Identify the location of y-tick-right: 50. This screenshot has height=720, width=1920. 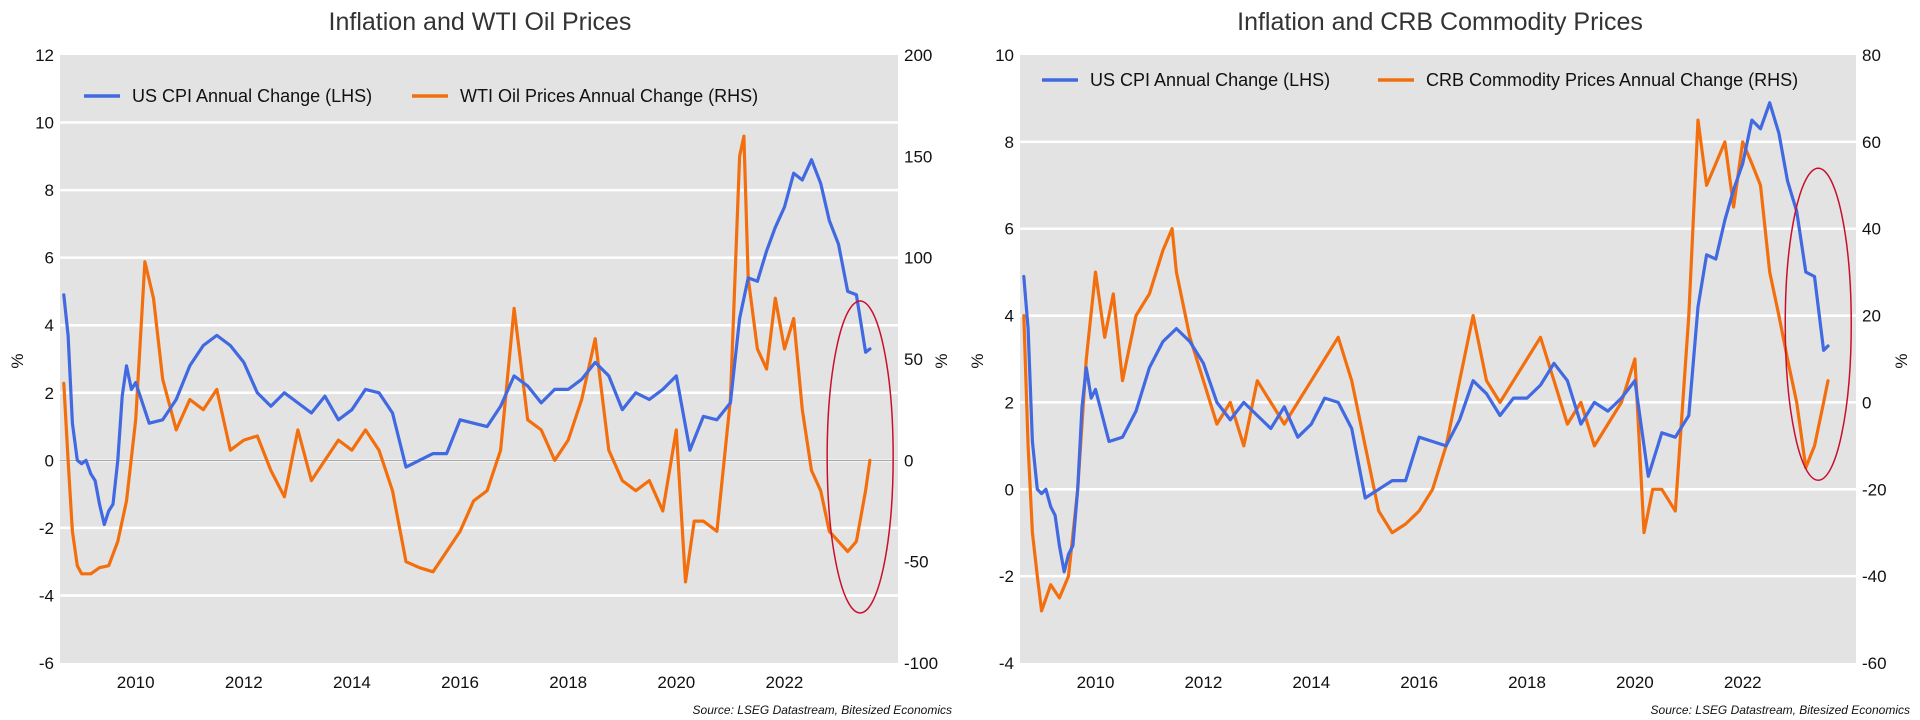
(913, 359).